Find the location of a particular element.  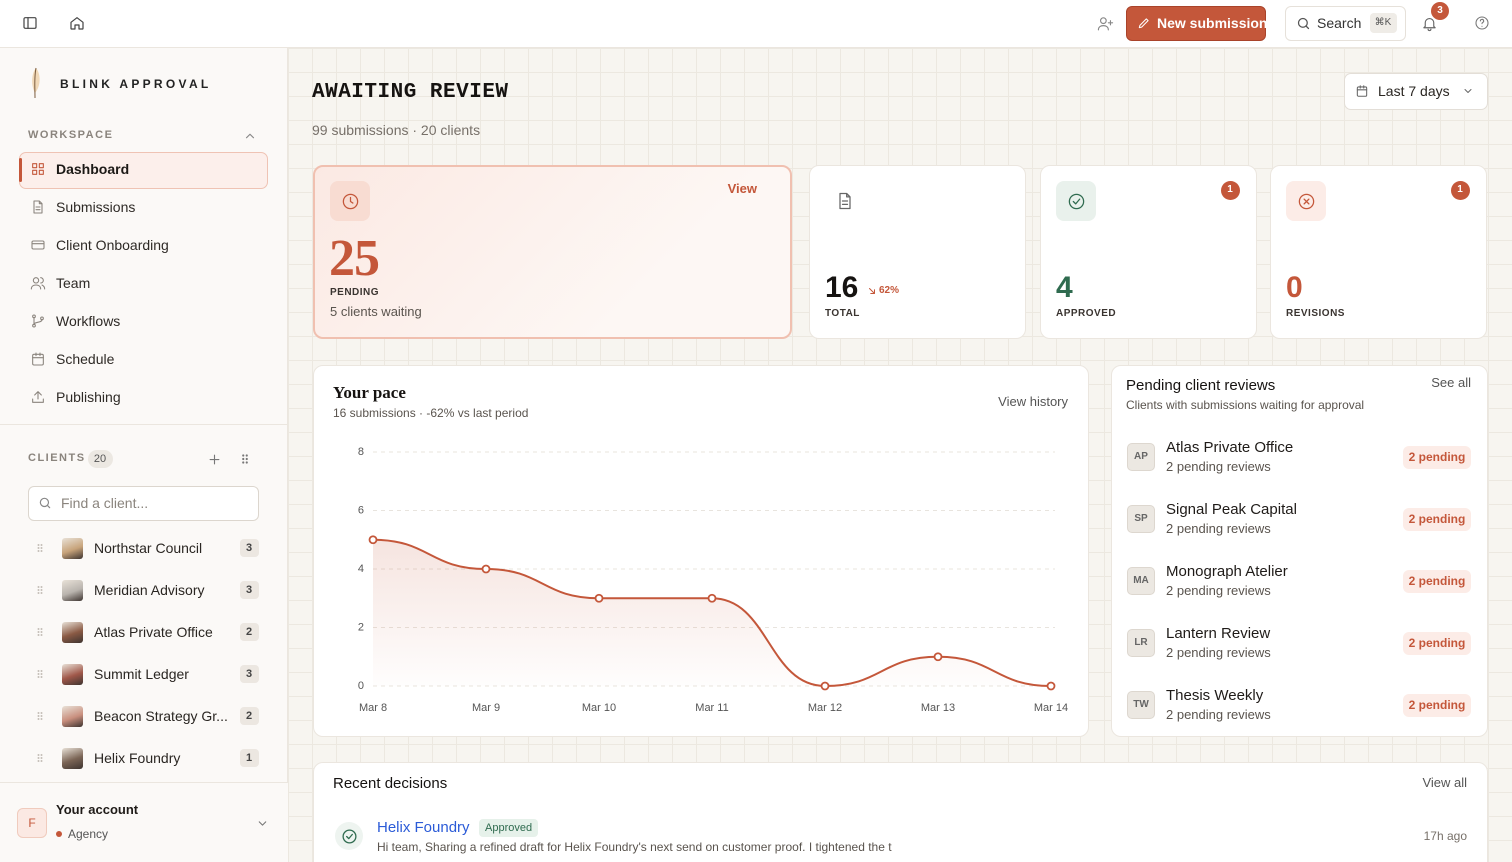

x-tick-label: Mar 12 is located at coordinates (825, 708).